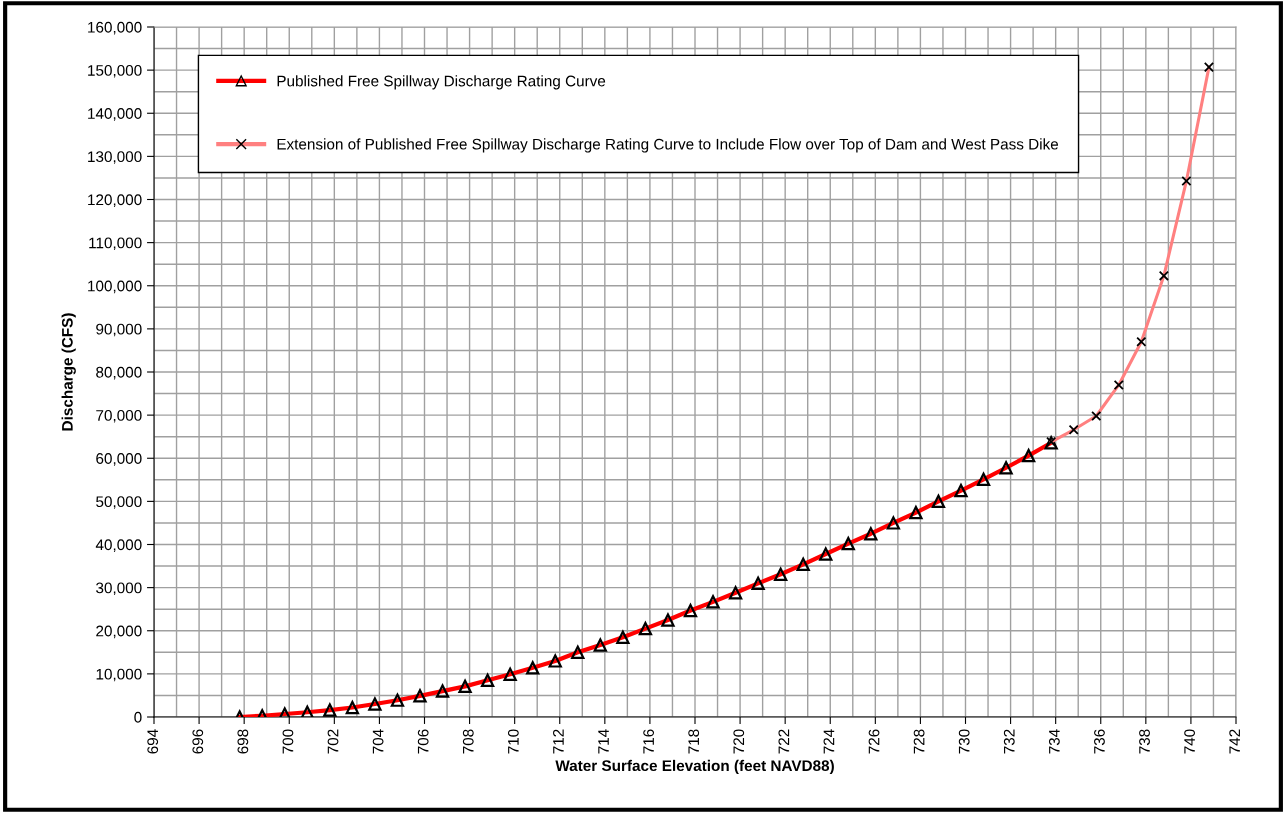  I want to click on y-axis-title: Discharge (CFS), so click(68, 372).